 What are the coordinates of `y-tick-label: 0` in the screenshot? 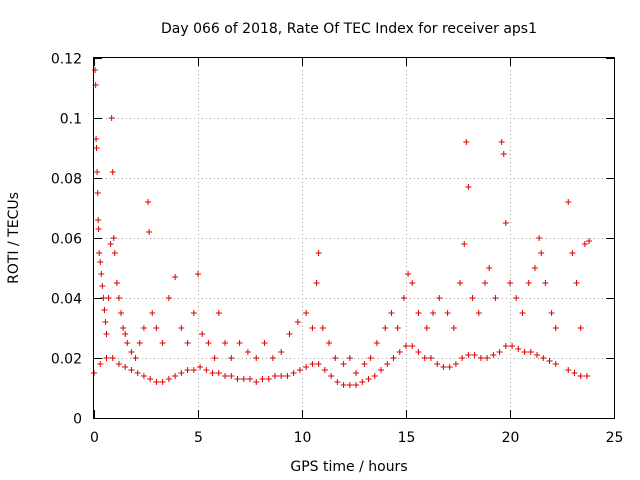 It's located at (77, 420).